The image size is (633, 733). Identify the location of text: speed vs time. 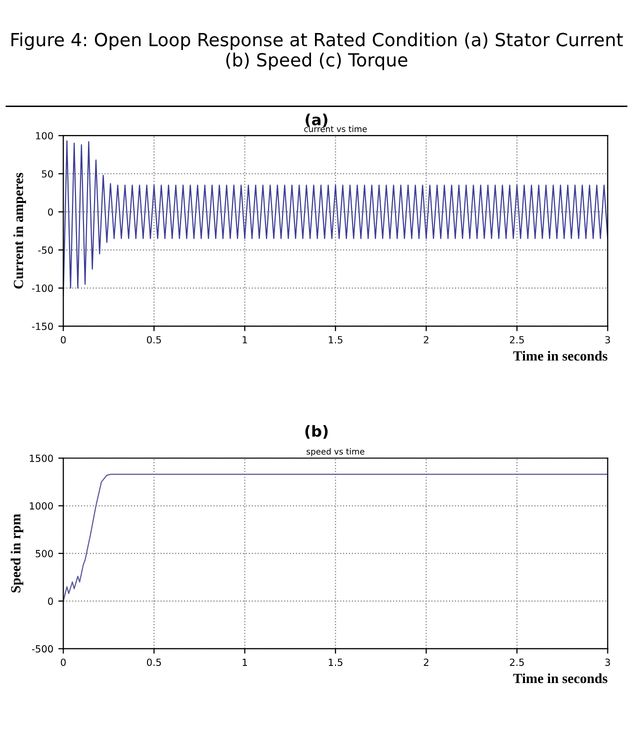
(335, 452).